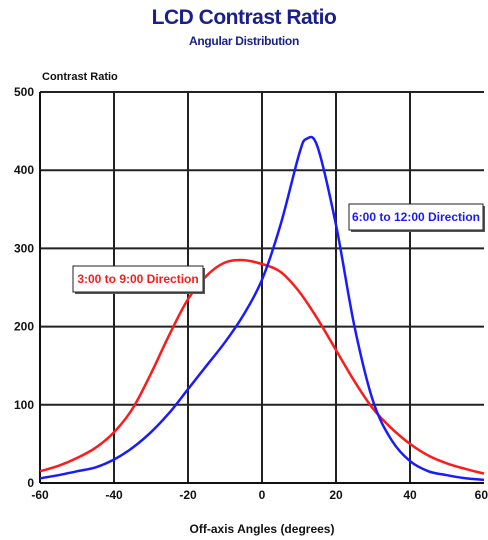 The image size is (488, 540). What do you see at coordinates (410, 495) in the screenshot?
I see `x-tick-label: 40` at bounding box center [410, 495].